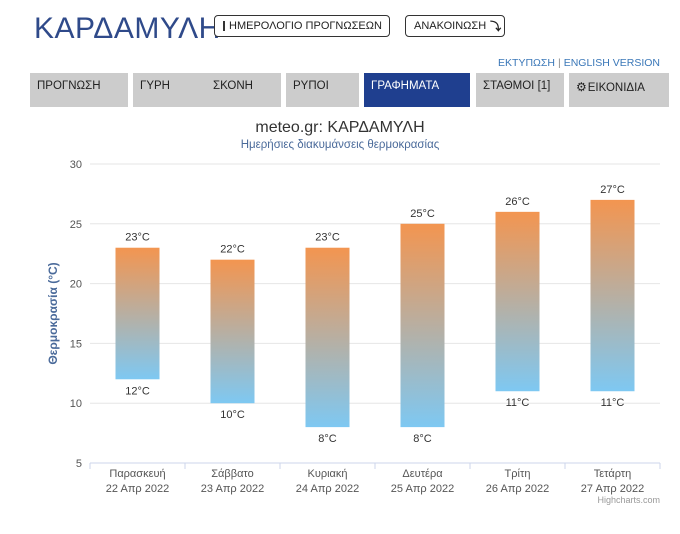 The image size is (680, 534). I want to click on tab-dust: ΣΚΟΝΗ, so click(243, 90).